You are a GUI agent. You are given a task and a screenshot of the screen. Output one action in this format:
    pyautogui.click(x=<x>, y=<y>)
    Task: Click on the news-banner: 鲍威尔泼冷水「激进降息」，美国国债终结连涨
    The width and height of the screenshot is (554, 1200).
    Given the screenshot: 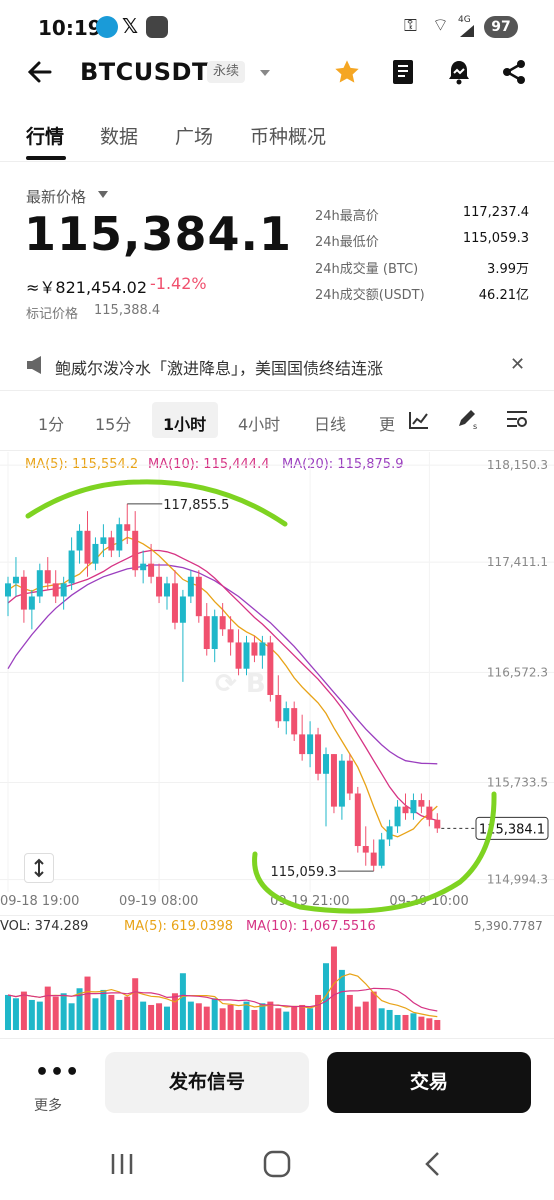 What is the action you would take?
    pyautogui.click(x=277, y=365)
    